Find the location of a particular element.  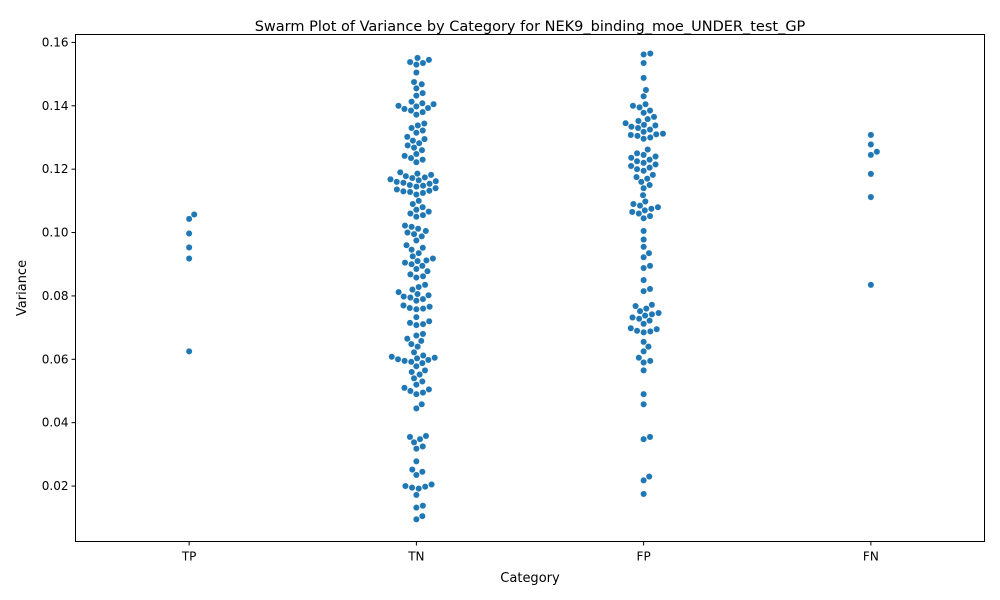

y-tick-label: 0.02 is located at coordinates (55, 486).